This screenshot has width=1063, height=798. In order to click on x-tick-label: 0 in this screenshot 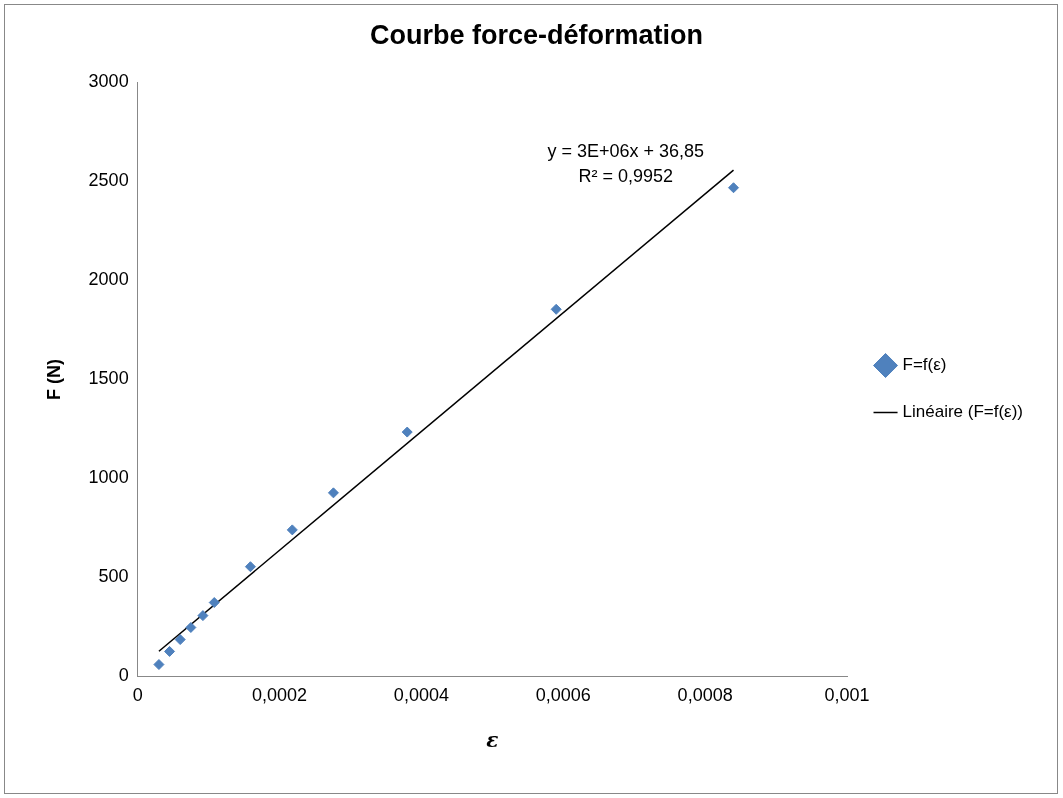, I will do `click(137, 695)`.